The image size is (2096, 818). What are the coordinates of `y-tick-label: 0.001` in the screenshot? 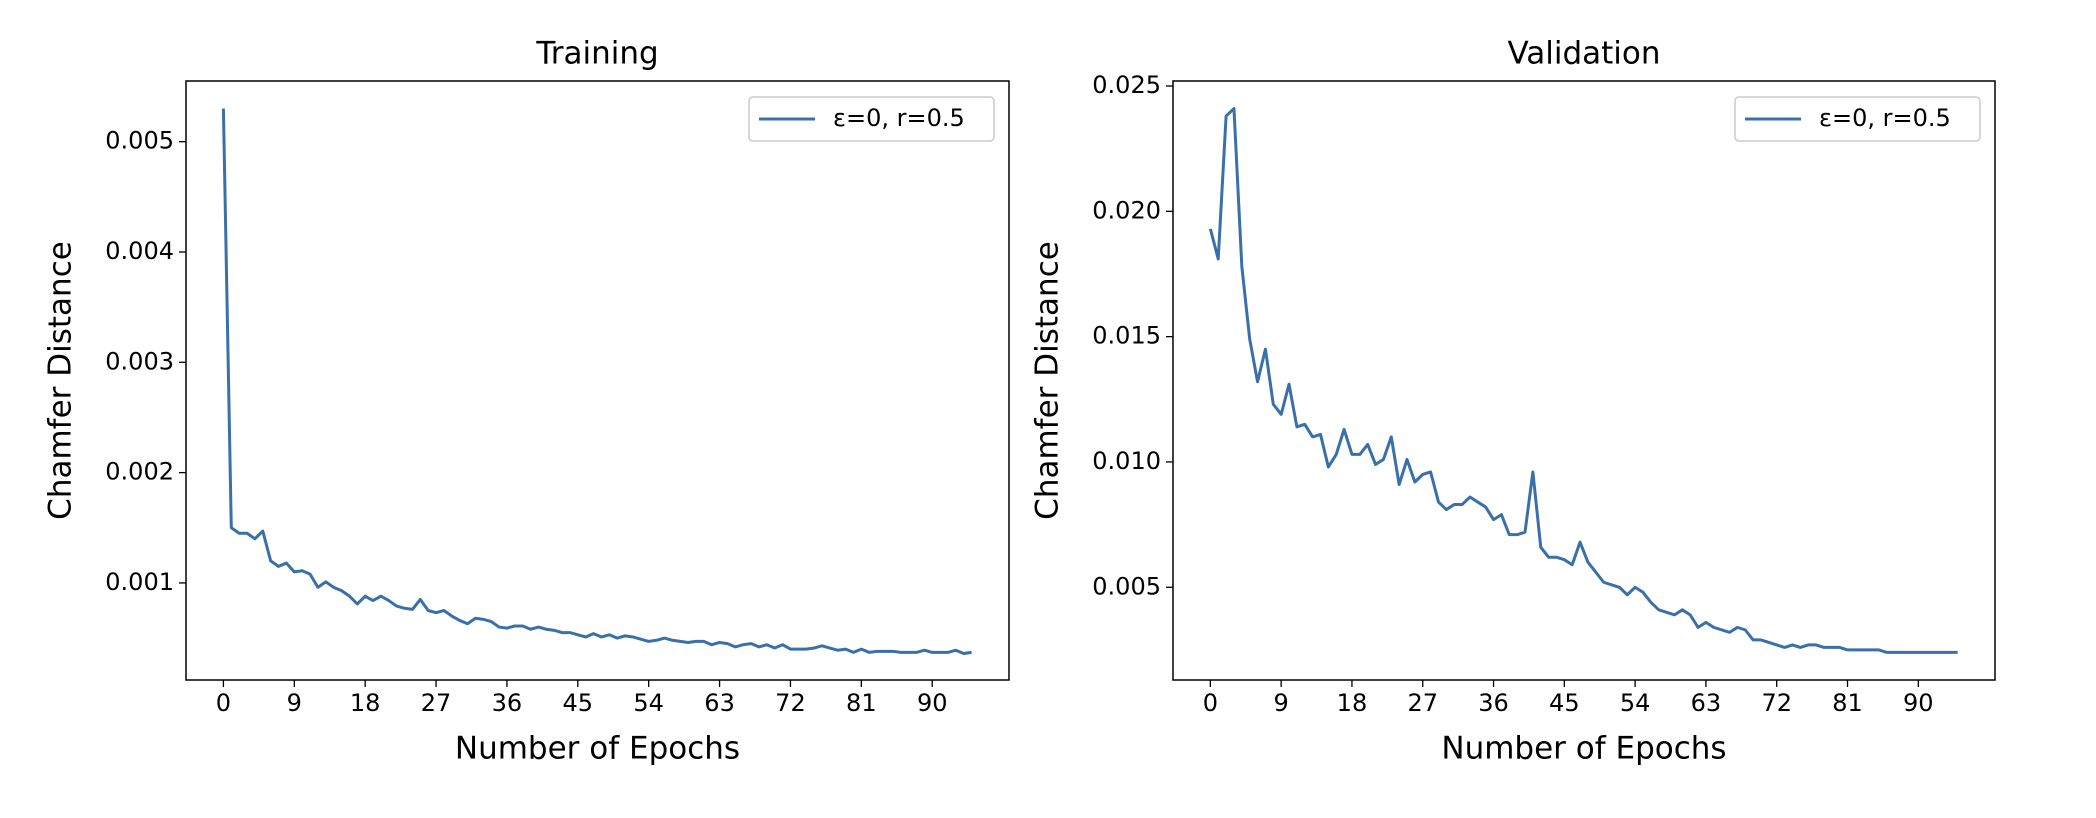 It's located at (139, 582).